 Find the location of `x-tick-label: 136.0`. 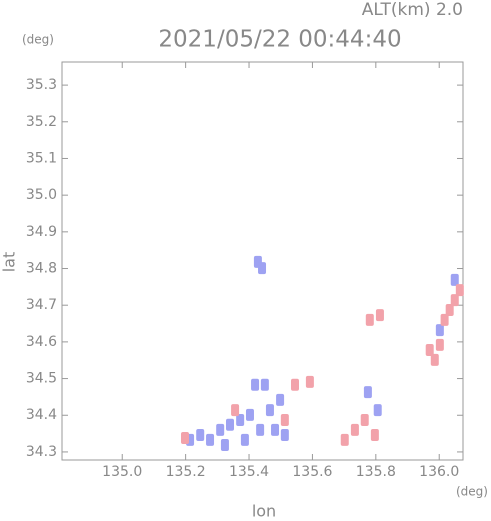

x-tick-label: 136.0 is located at coordinates (439, 472).